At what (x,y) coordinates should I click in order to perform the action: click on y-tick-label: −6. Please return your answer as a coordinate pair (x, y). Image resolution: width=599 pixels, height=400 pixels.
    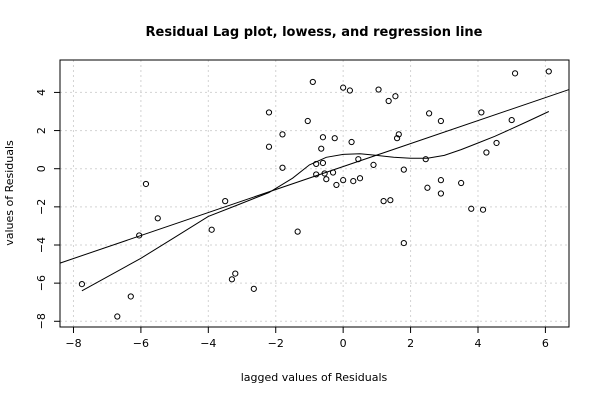
    Looking at the image, I should click on (41, 283).